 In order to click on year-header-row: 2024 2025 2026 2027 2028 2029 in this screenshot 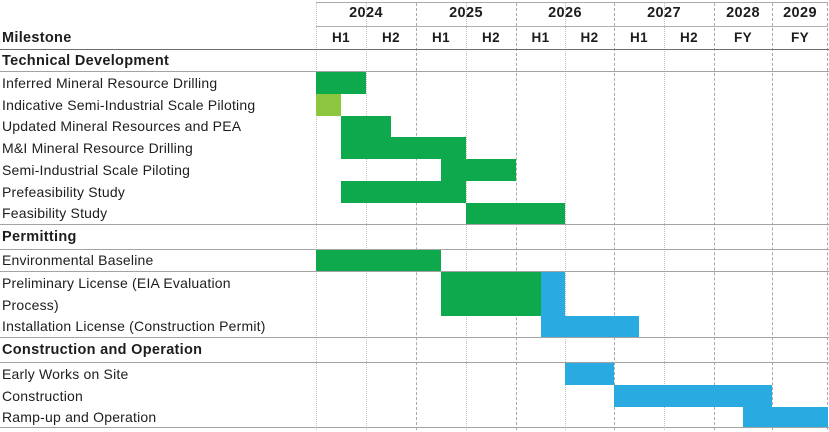, I will do `click(414, 13)`.